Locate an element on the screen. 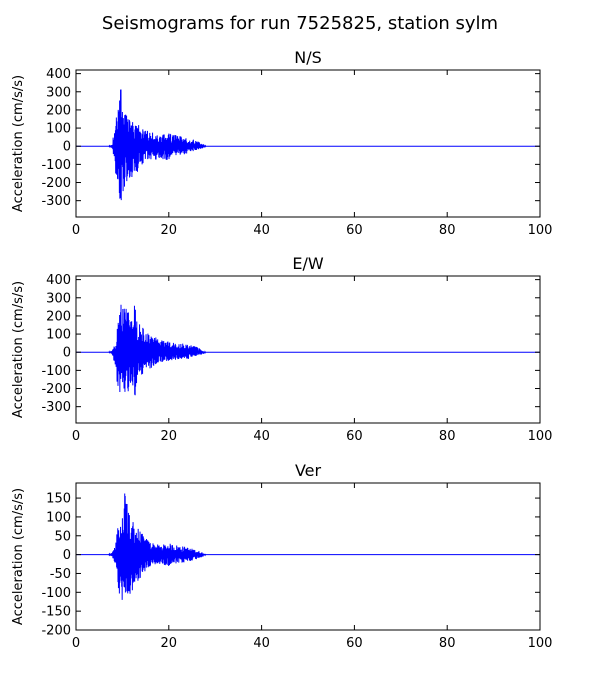 The width and height of the screenshot is (600, 700). y-tick-label: -150 is located at coordinates (56, 612).